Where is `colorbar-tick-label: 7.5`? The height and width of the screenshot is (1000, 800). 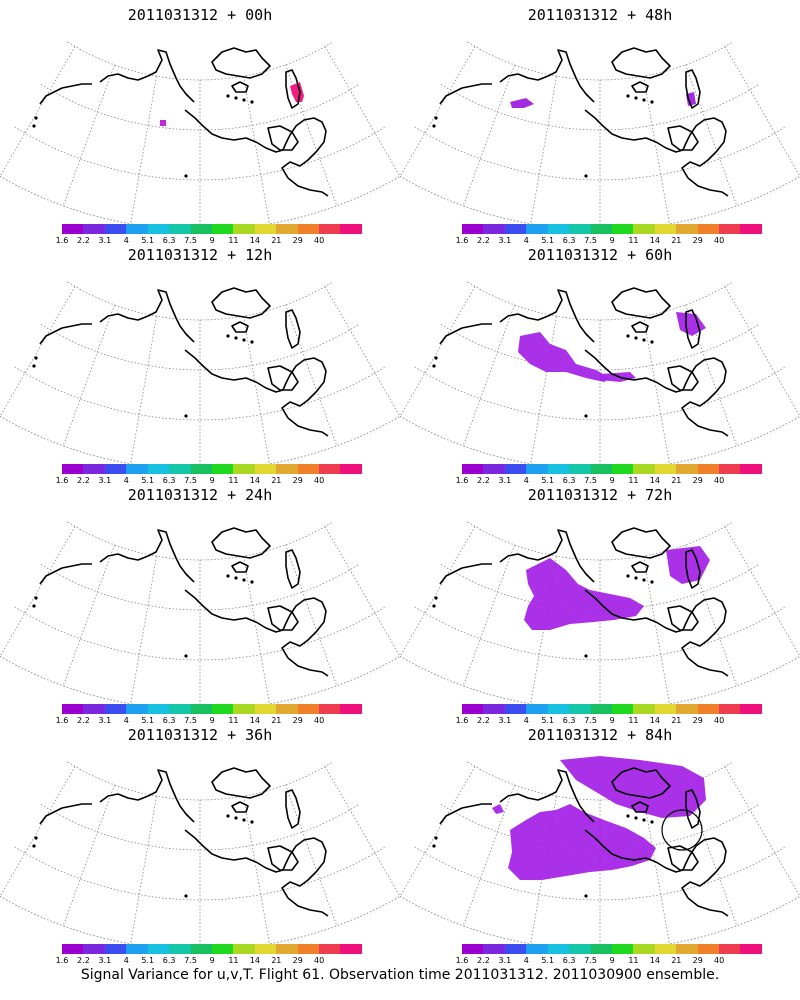 colorbar-tick-label: 7.5 is located at coordinates (190, 960).